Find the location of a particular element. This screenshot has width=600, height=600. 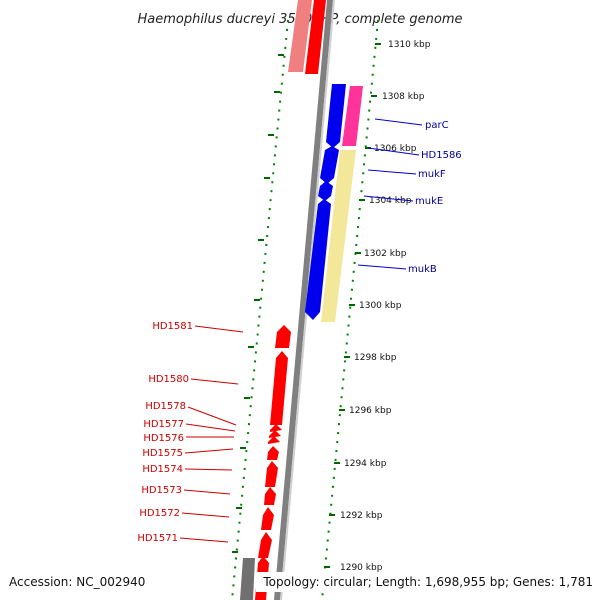

gene-label-hd1573: HD1573 is located at coordinates (161, 490).